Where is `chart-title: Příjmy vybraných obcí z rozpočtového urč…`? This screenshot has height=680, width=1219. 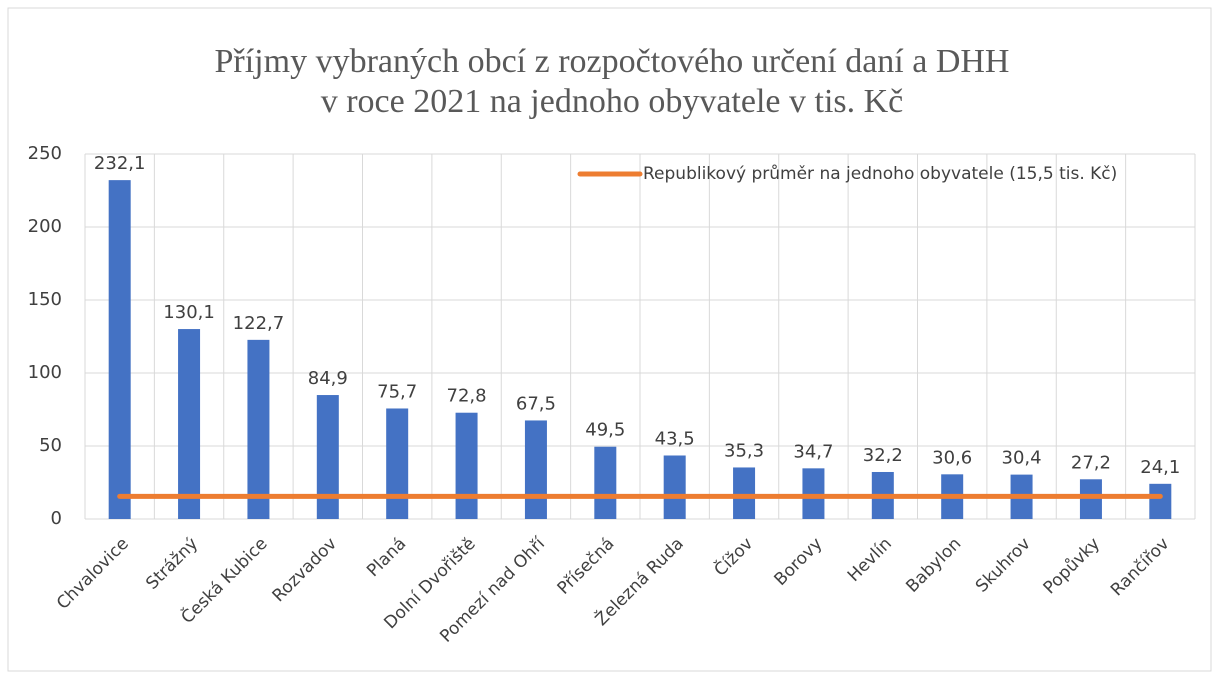
chart-title: Příjmy vybraných obcí z rozpočtového urč… is located at coordinates (612, 61).